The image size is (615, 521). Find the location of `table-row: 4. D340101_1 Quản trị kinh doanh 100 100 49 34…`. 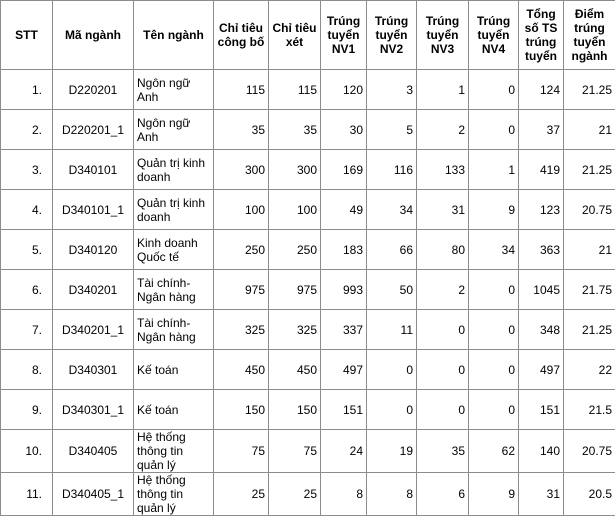

table-row: 4. D340101_1 Quản trị kinh doanh 100 100 49 34… is located at coordinates (307, 209).